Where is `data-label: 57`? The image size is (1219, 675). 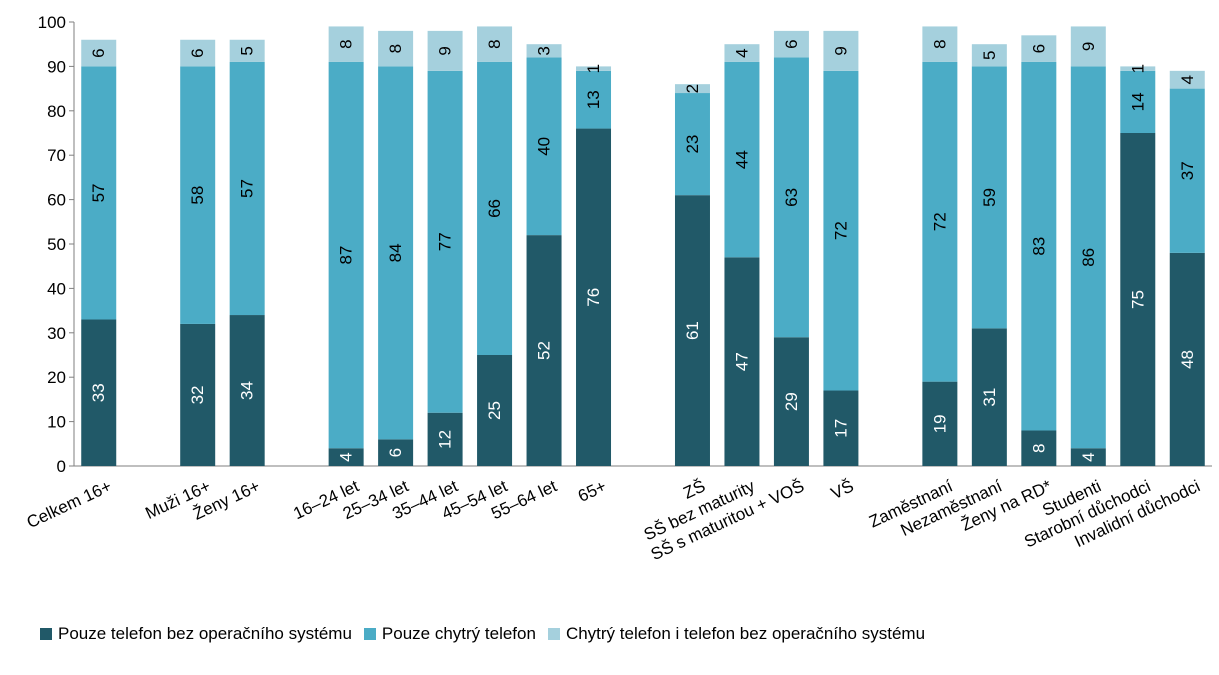
data-label: 57 is located at coordinates (98, 192).